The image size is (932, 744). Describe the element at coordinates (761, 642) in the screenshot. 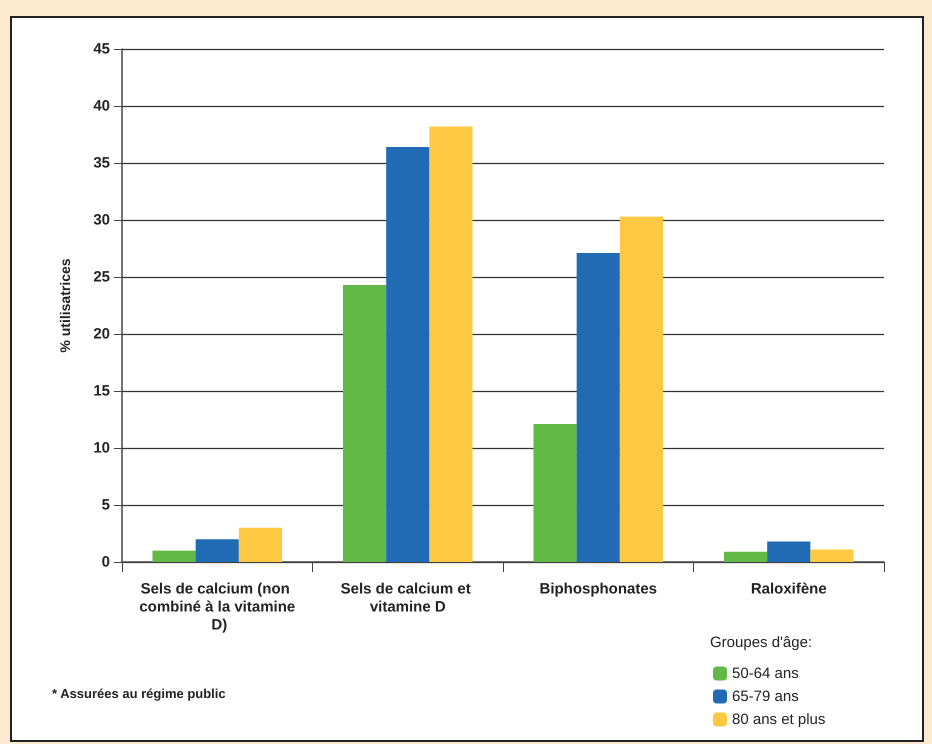

I see `legend-title: Groupes d'âge:` at that location.